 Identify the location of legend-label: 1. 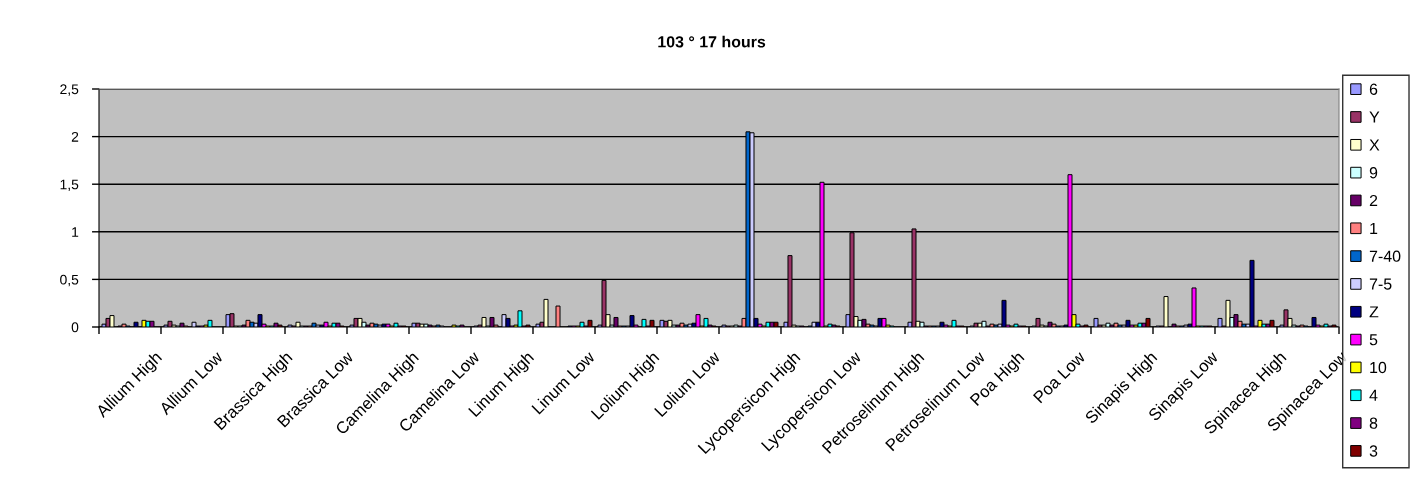
(1374, 228).